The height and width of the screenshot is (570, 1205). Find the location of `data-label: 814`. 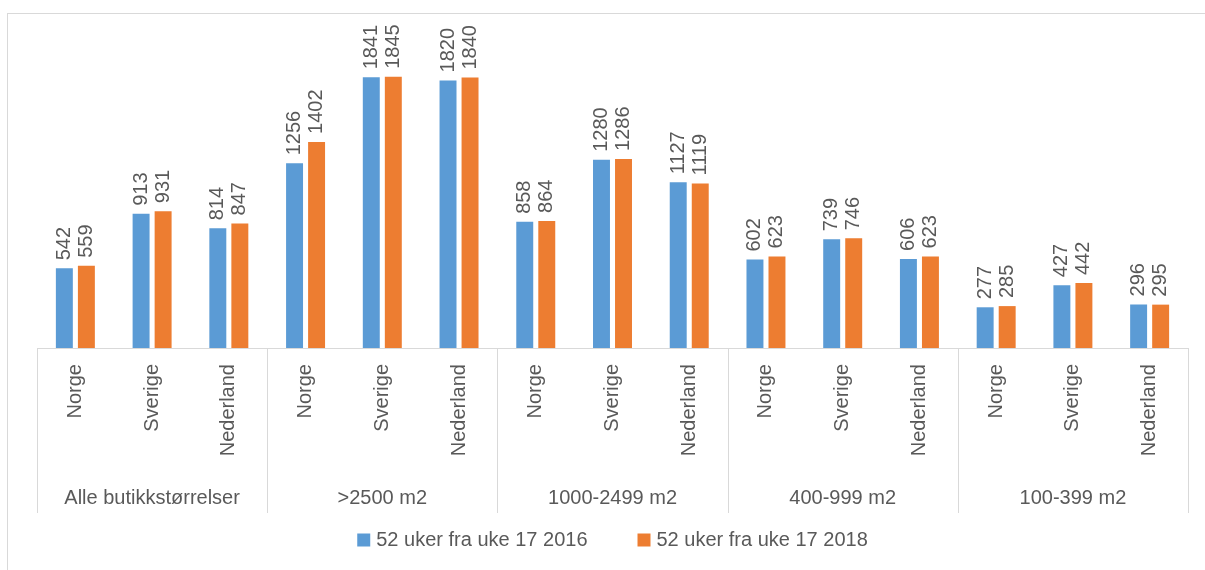

data-label: 814 is located at coordinates (216, 203).